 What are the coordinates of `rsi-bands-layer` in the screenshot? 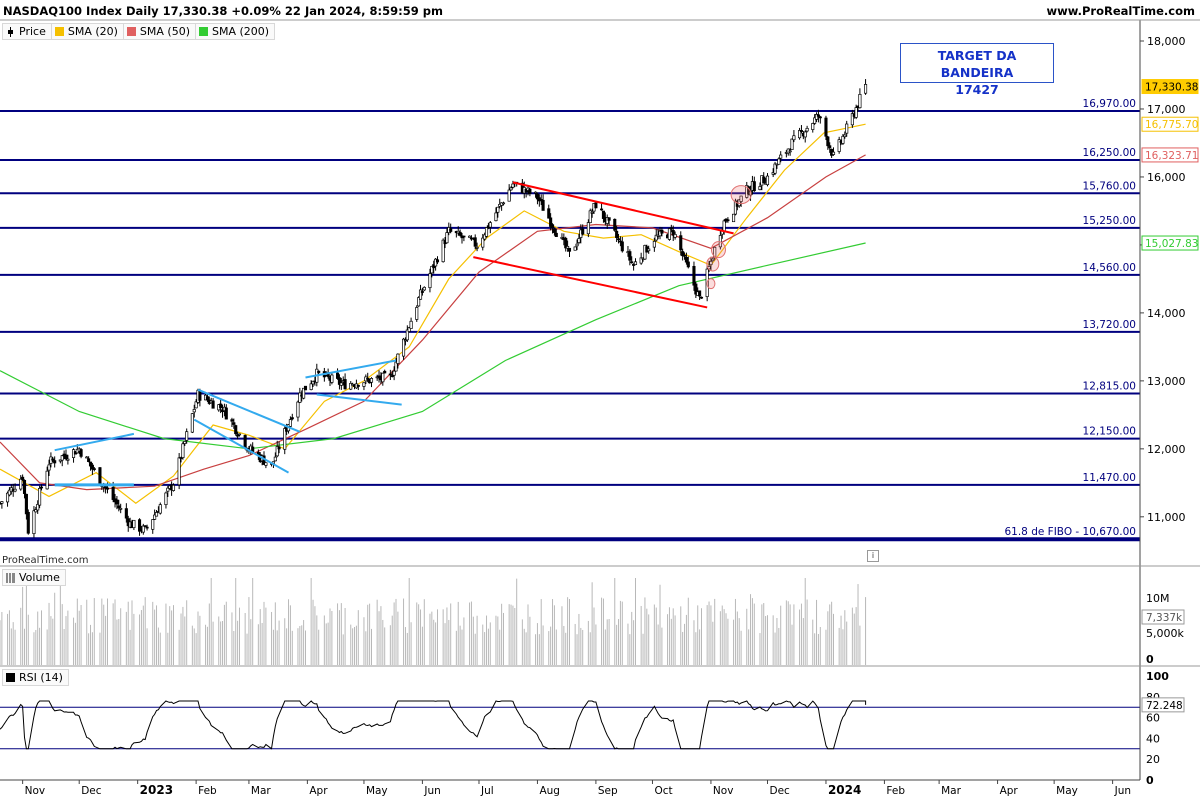 It's located at (570, 728).